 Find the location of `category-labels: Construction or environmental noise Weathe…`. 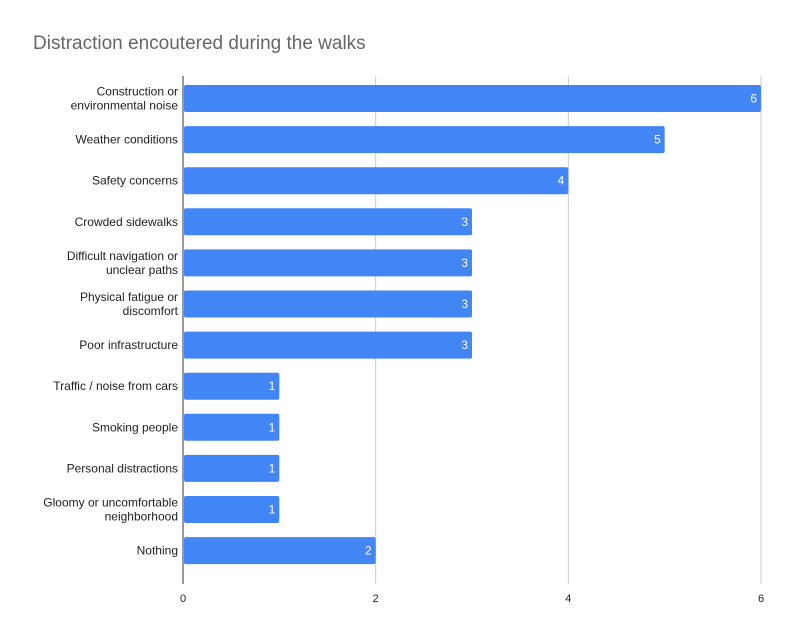

category-labels: Construction or environmental noise Weathe… is located at coordinates (110, 321).